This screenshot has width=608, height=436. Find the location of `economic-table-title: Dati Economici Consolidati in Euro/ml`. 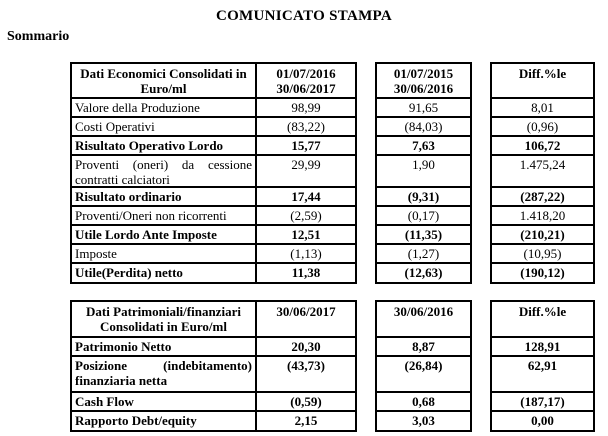

economic-table-title: Dati Economici Consolidati in Euro/ml is located at coordinates (163, 81).